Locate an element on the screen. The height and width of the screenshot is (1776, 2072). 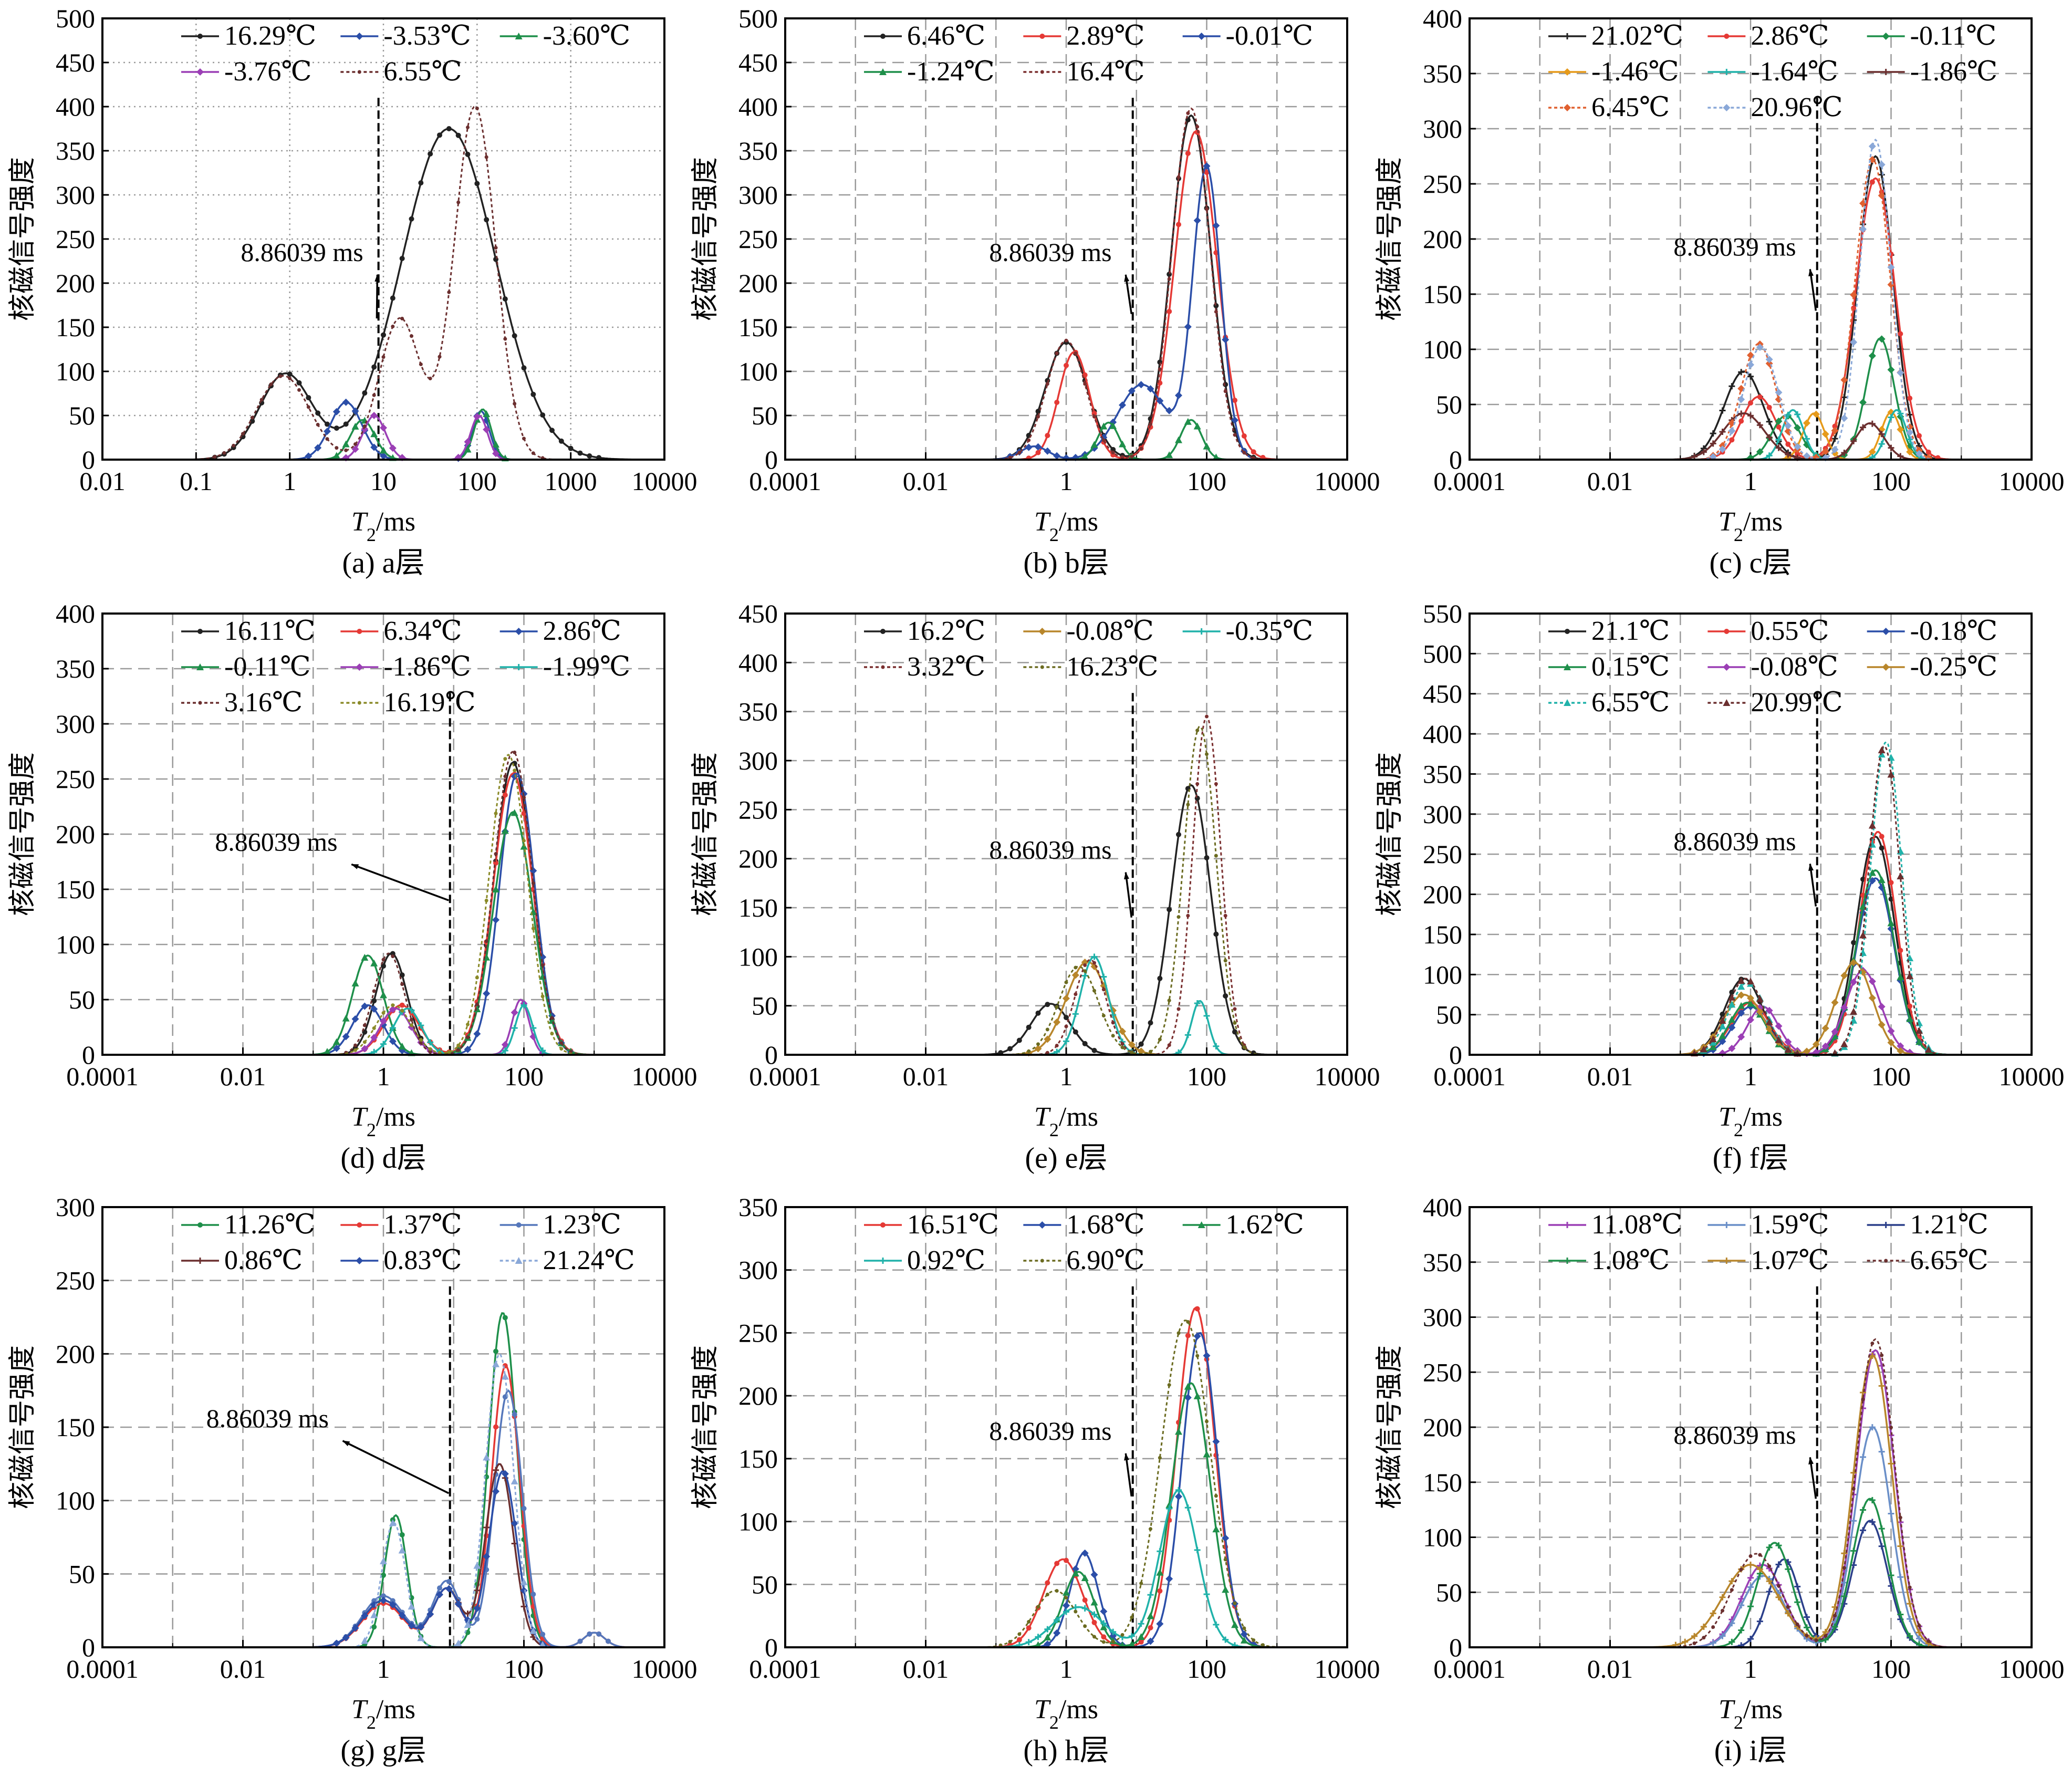
legend-label: 2.86℃ is located at coordinates (582, 631).